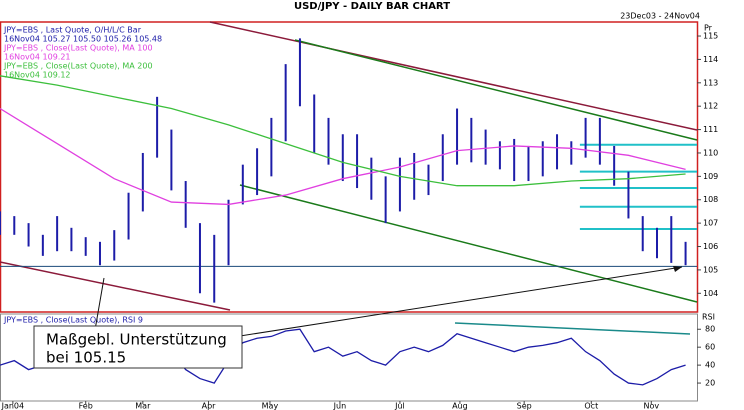 This screenshot has width=744, height=410. What do you see at coordinates (710, 383) in the screenshot?
I see `y-tick-label: 20` at bounding box center [710, 383].